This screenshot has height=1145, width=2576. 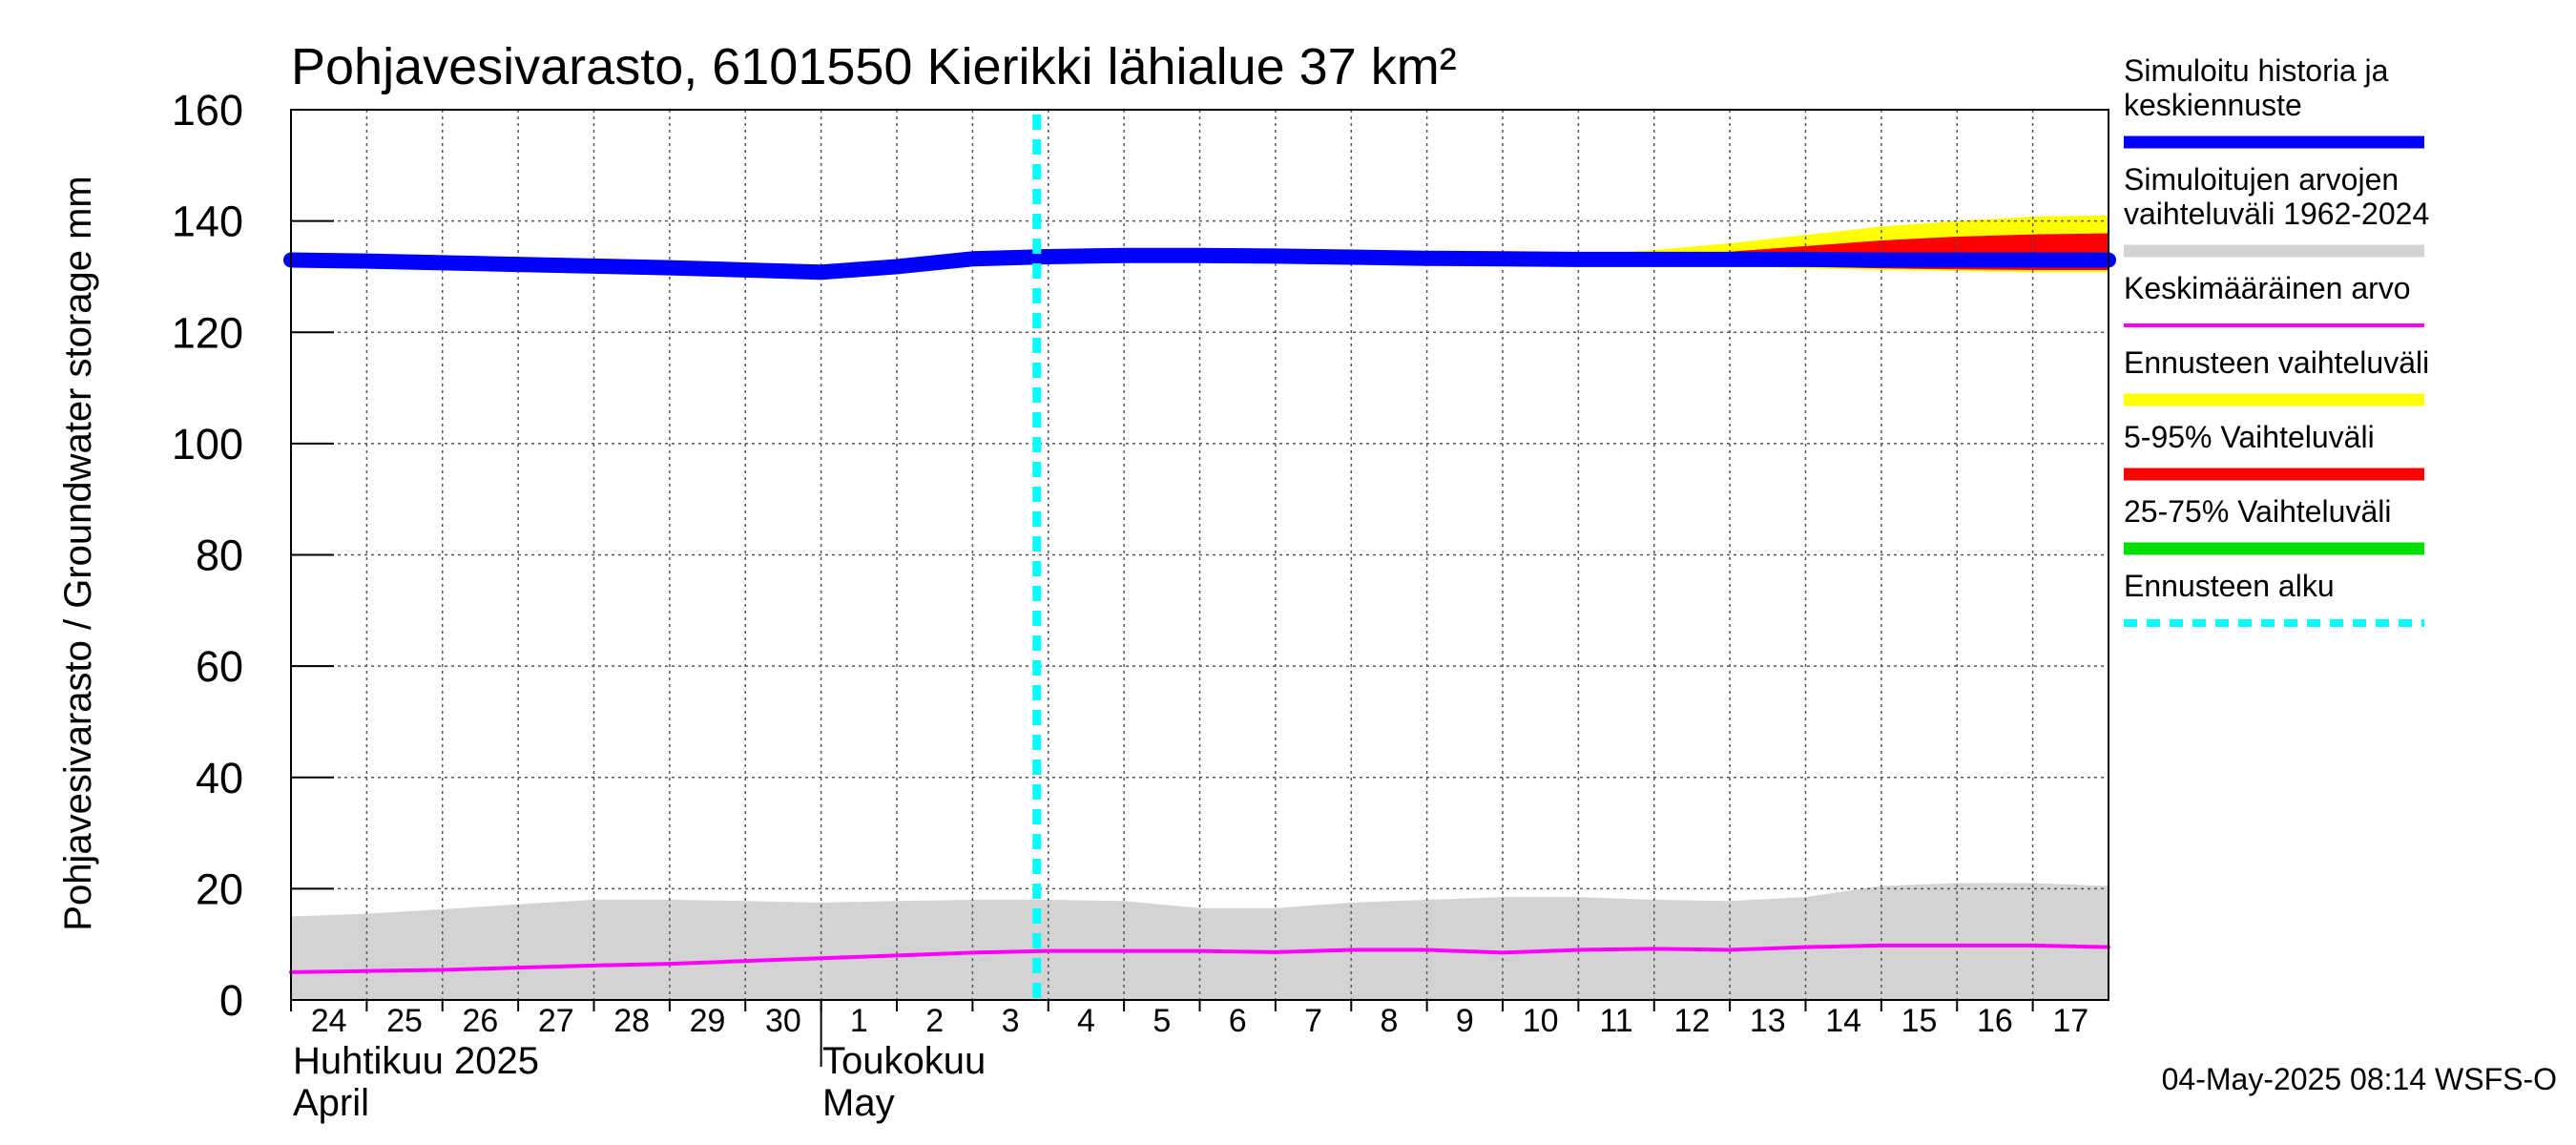 I want to click on x-tick-label: 12, so click(x=1692, y=1021).